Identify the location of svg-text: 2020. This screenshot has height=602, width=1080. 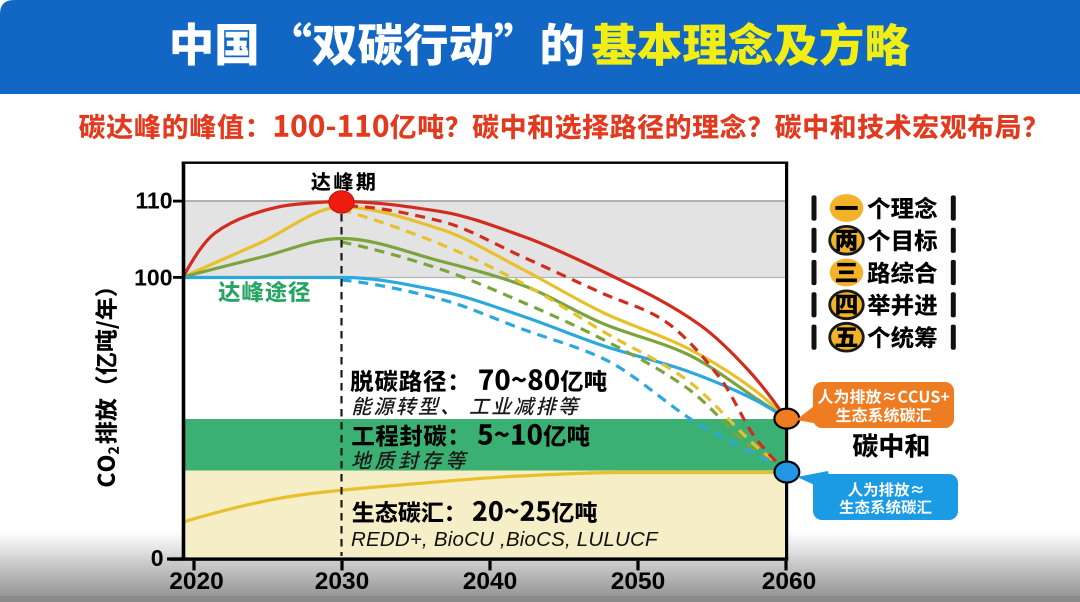
(196, 581).